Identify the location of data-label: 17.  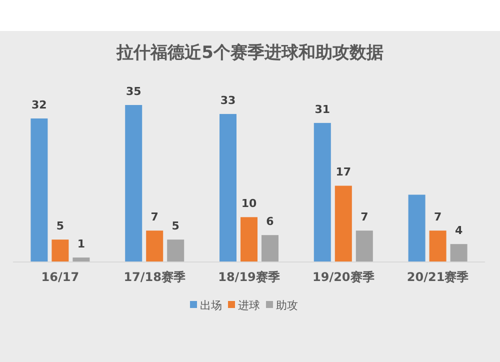
(344, 172).